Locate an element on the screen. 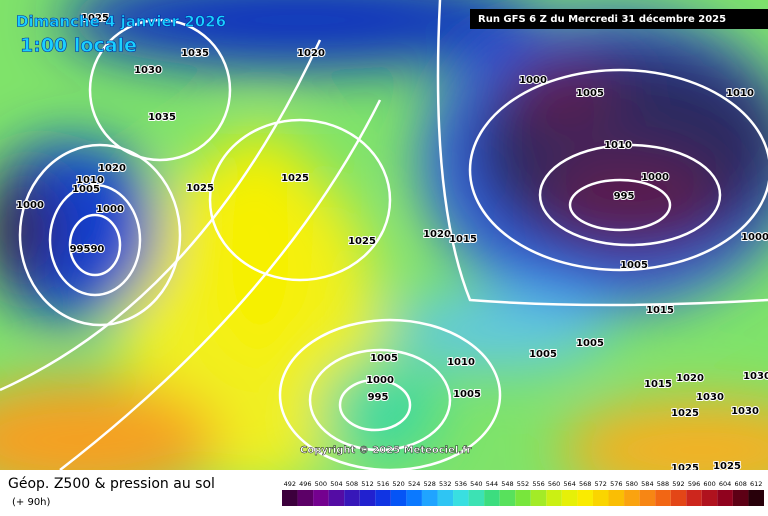  legend-tick-label: 504 is located at coordinates (336, 484).